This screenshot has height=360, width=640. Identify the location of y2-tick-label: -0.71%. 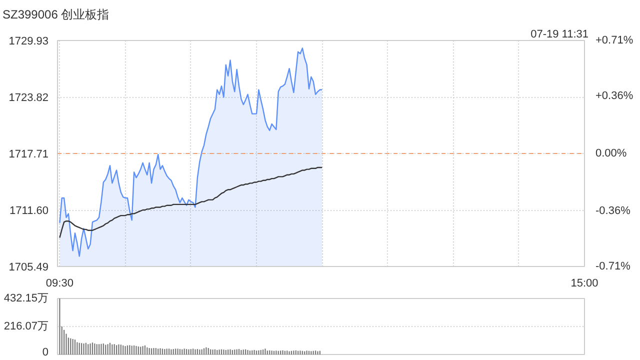
(613, 266).